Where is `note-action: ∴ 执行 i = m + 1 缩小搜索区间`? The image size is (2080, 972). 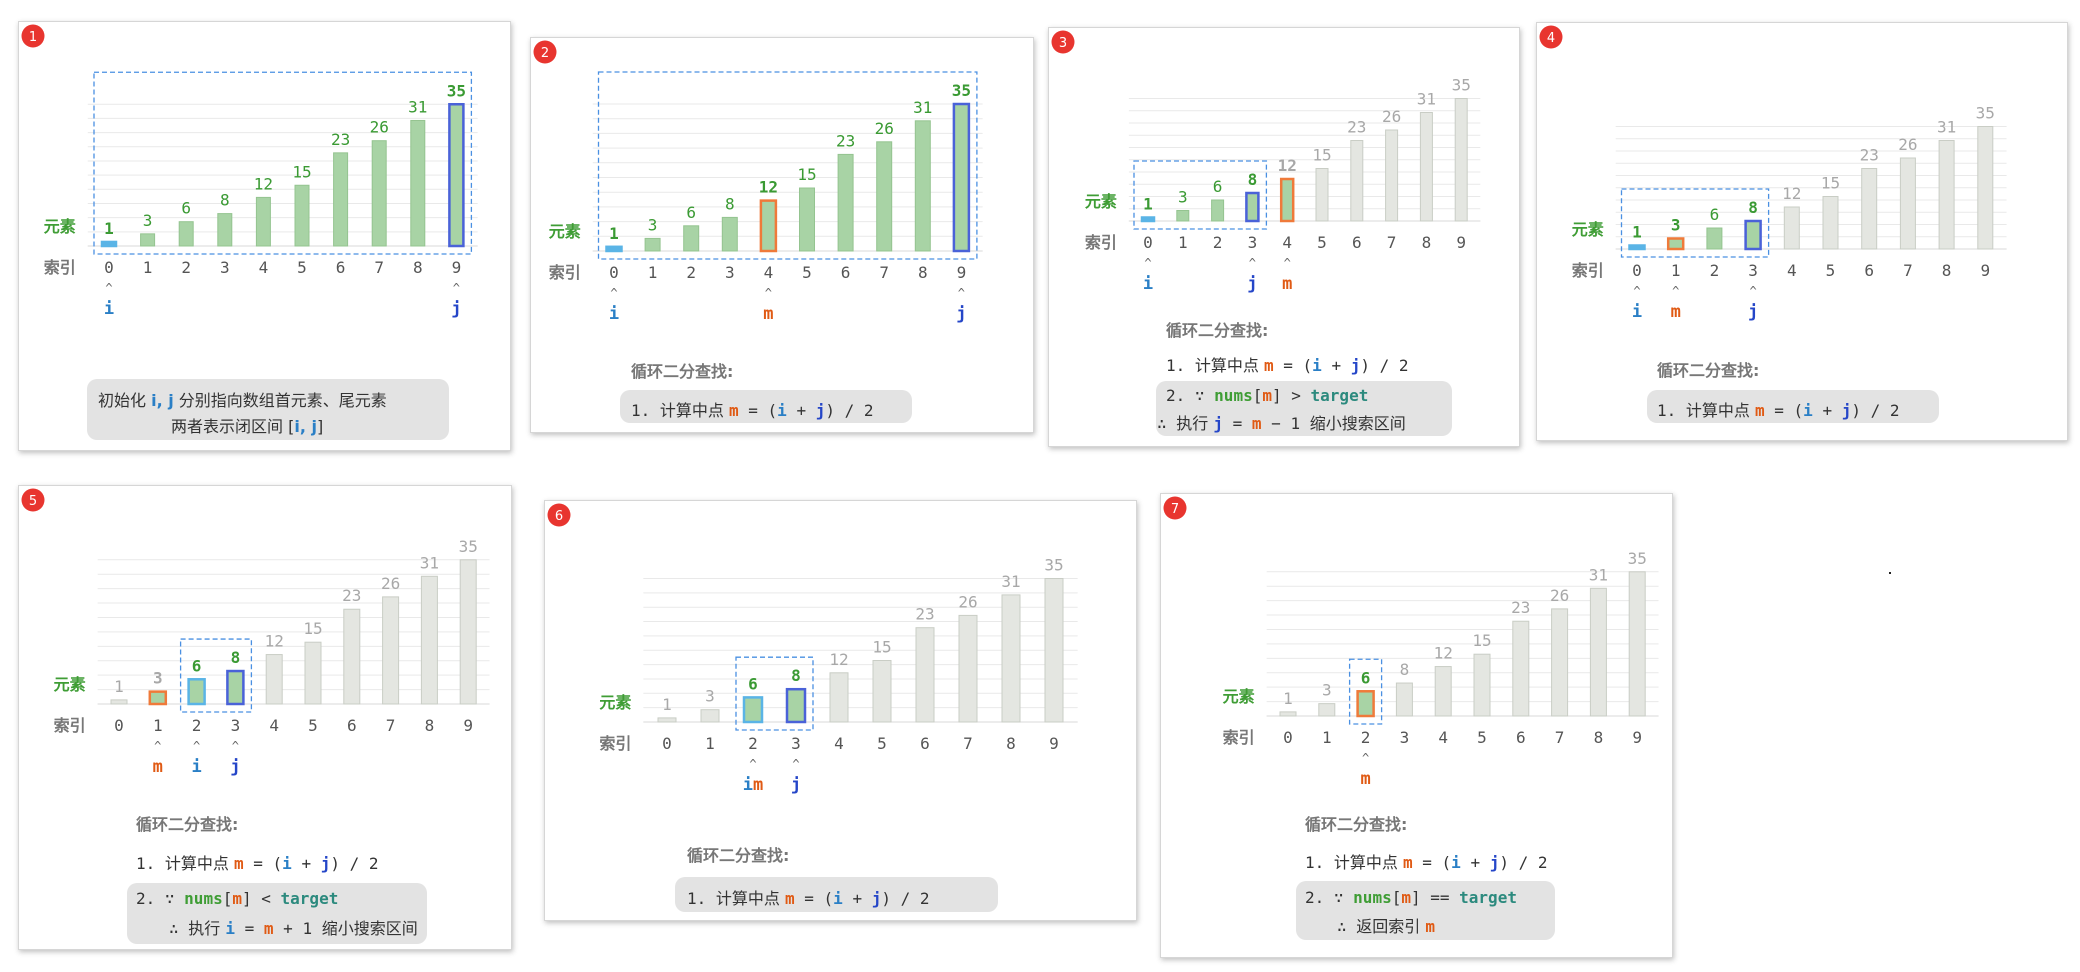
note-action: ∴ 执行 i = m + 1 缩小搜索区间 is located at coordinates (293, 928).